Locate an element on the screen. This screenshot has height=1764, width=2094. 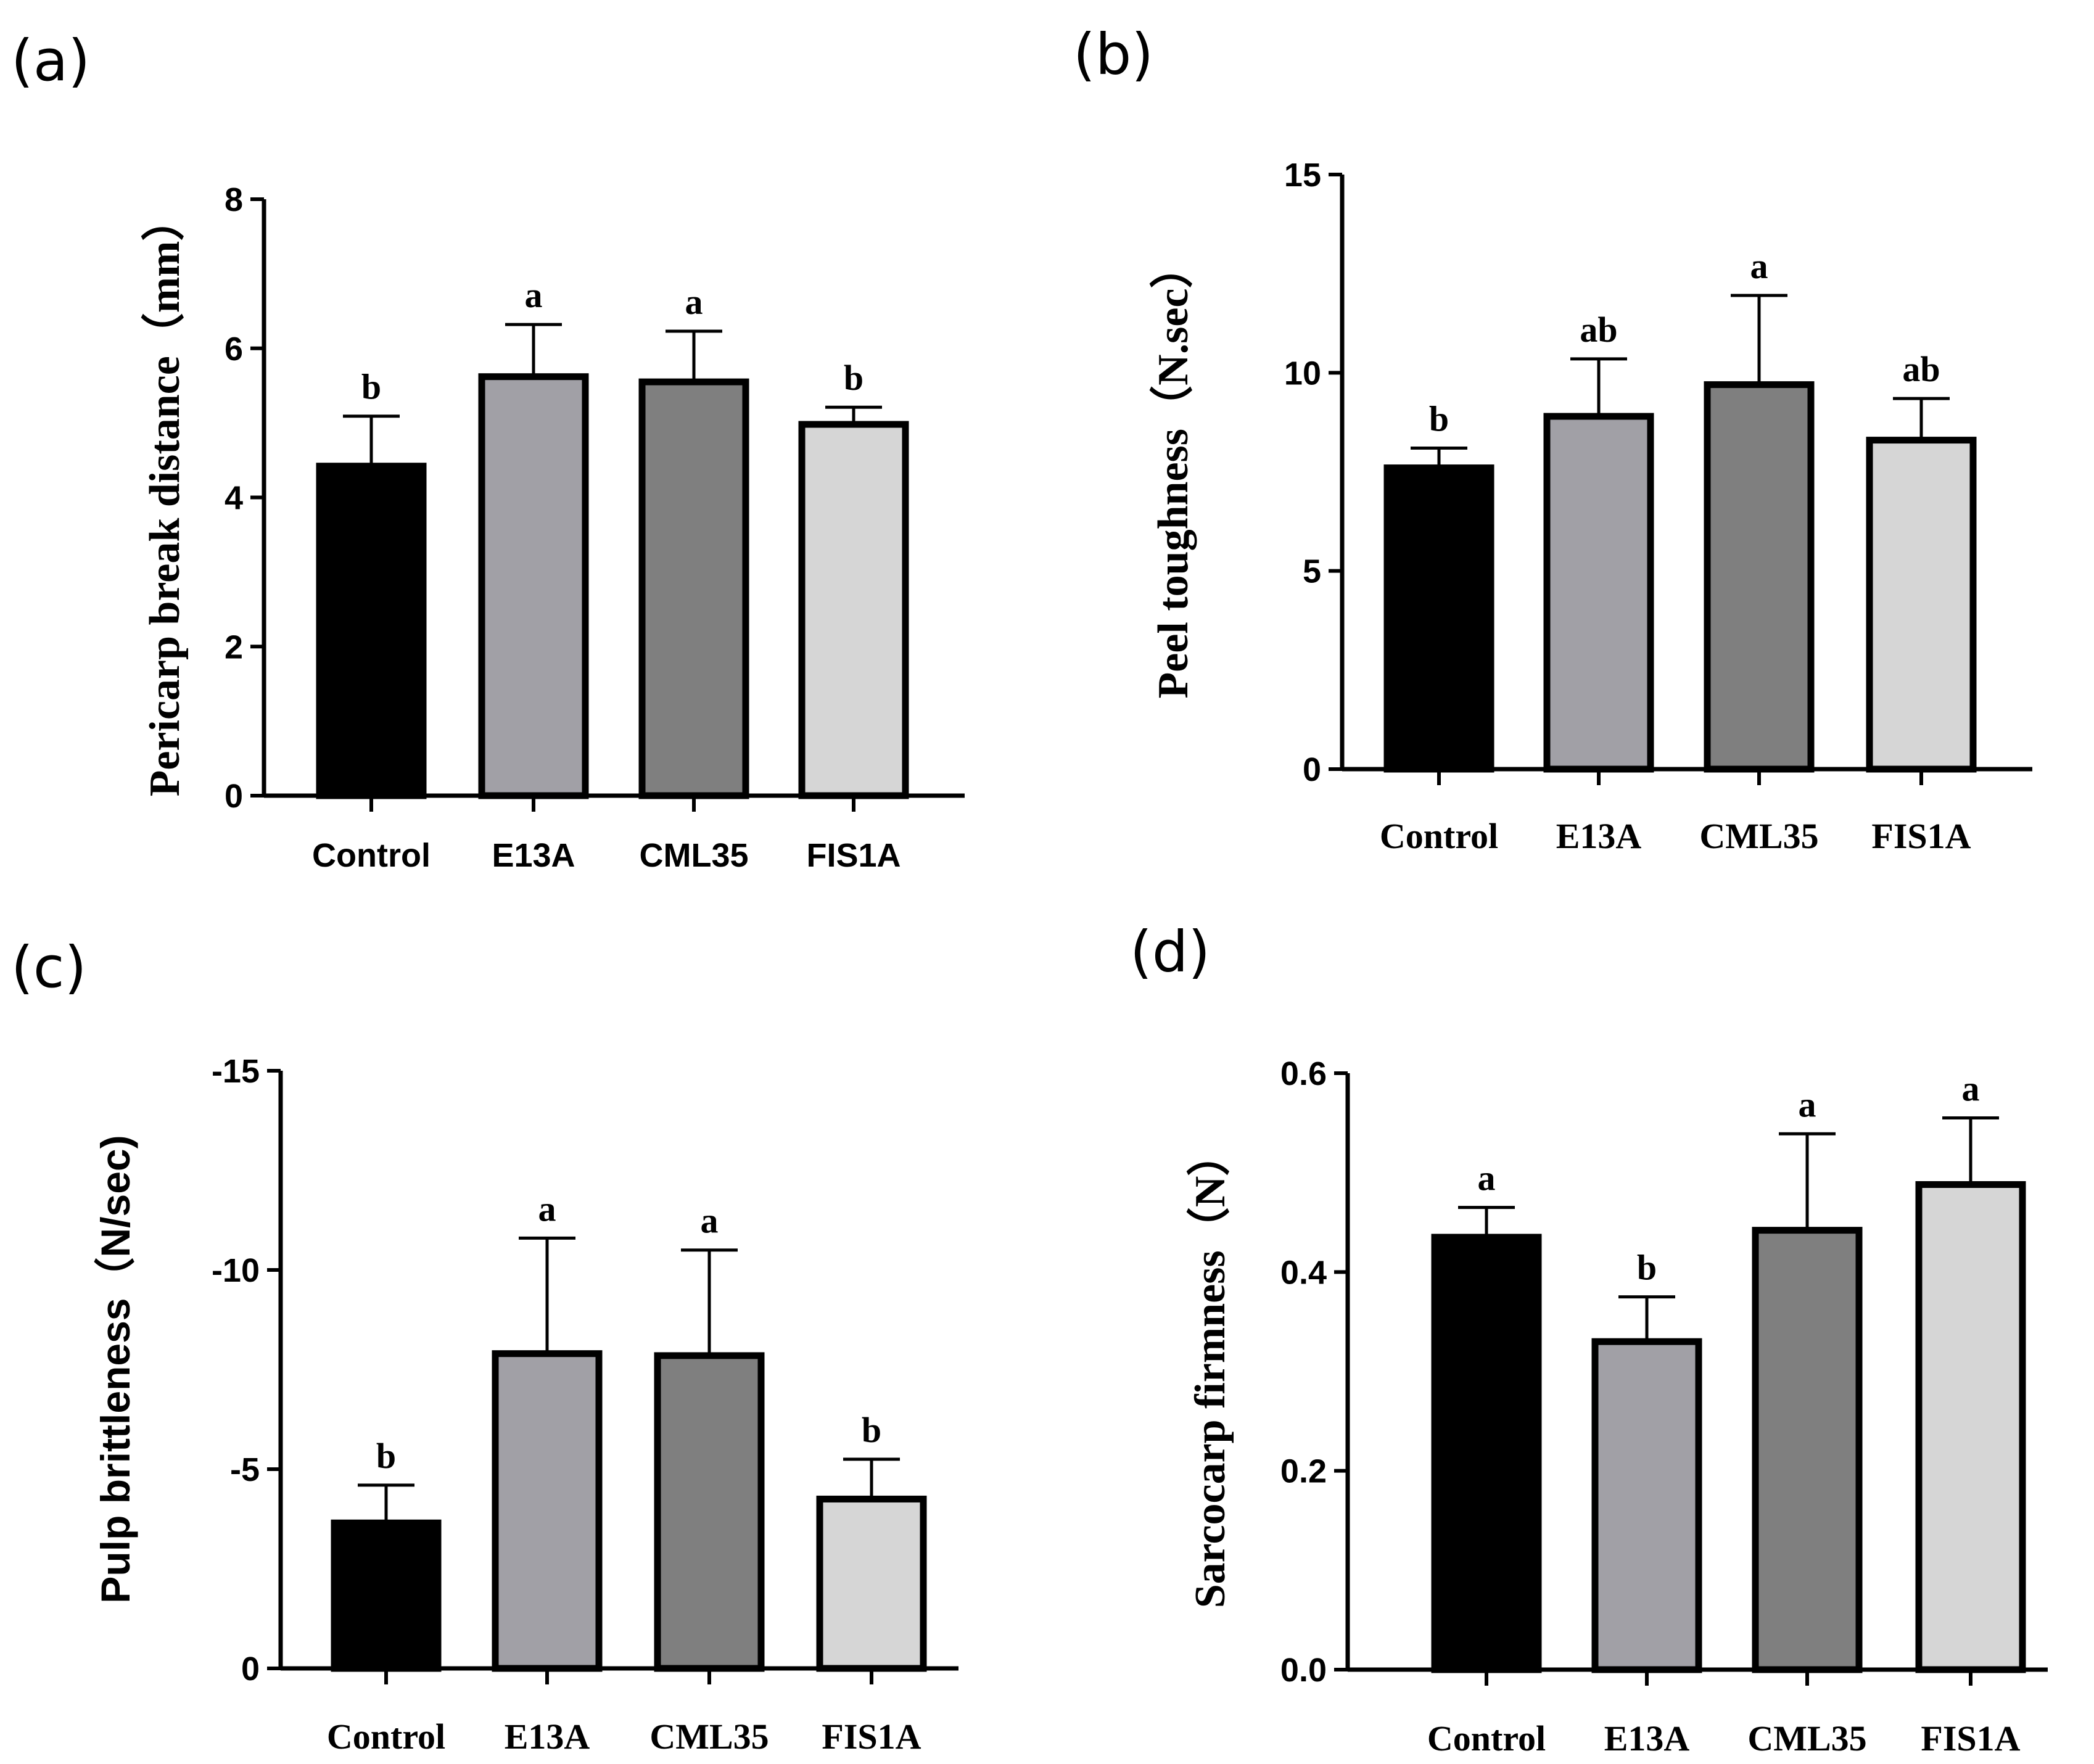
y-tick-label: 8 is located at coordinates (234, 199).